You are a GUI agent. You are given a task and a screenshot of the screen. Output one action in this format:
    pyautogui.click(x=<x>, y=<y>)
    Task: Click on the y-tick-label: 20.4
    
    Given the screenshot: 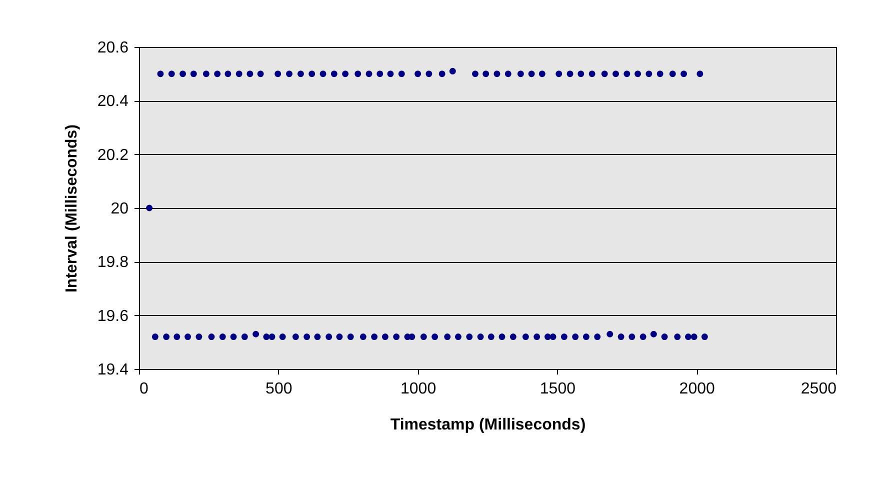 What is the action you would take?
    pyautogui.click(x=113, y=101)
    